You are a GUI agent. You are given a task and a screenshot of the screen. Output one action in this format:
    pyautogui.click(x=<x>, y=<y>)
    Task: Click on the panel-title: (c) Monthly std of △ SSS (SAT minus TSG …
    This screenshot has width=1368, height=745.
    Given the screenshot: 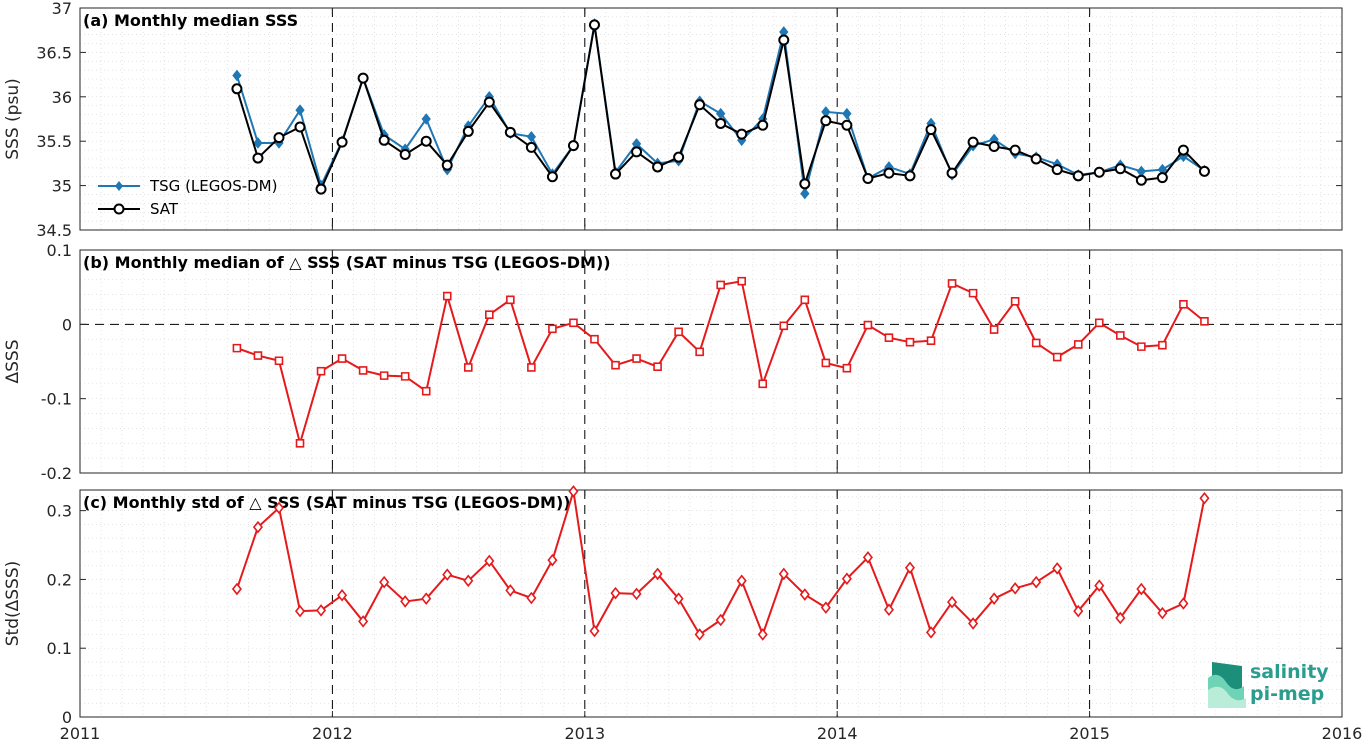 What is the action you would take?
    pyautogui.click(x=327, y=502)
    